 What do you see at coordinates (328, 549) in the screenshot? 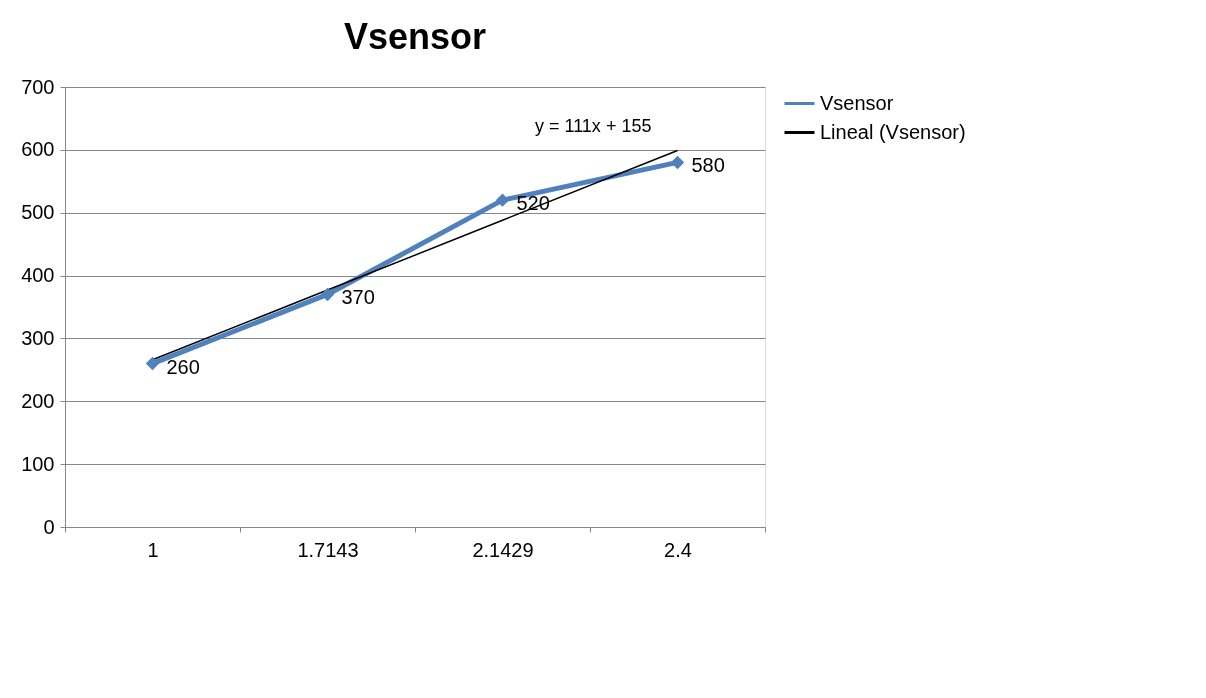
I see `x-tick-label: 1.7143` at bounding box center [328, 549].